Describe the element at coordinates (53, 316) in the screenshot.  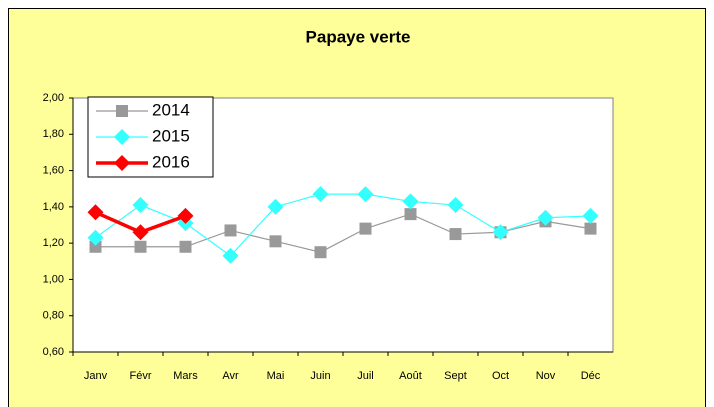
I see `y-tick-label: 0,80` at that location.